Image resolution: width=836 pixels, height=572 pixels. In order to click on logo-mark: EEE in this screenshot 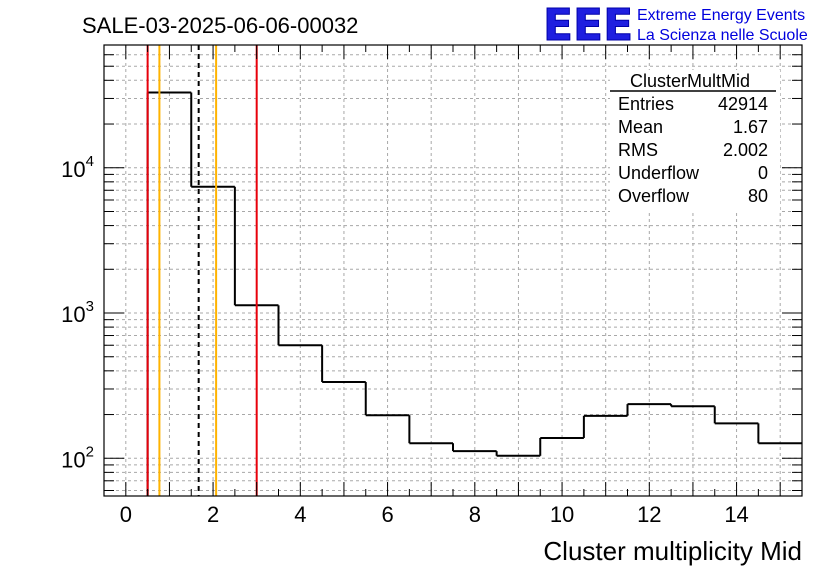, I will do `click(588, 25)`.